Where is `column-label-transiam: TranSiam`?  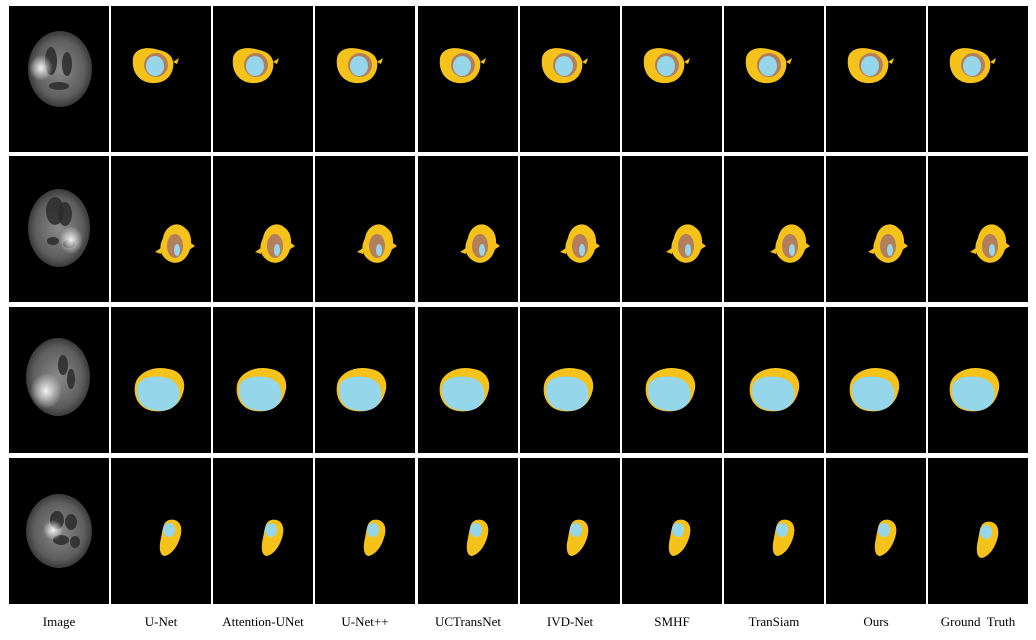 column-label-transiam: TranSiam is located at coordinates (774, 621).